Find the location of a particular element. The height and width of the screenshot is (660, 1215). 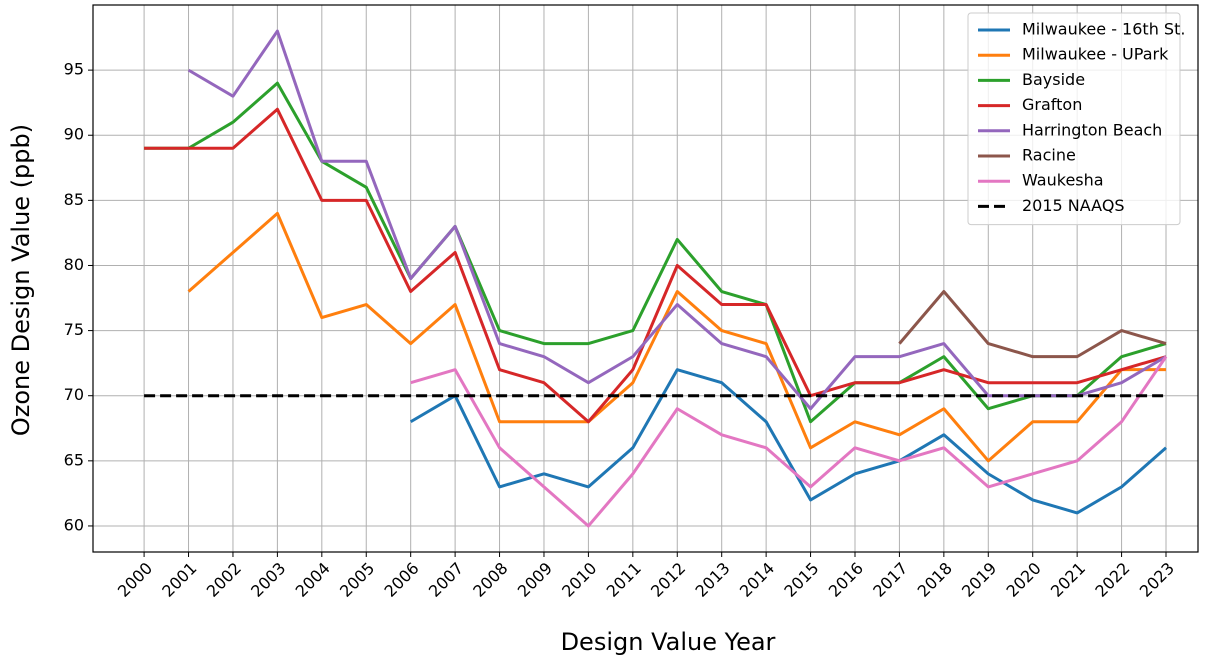

y-tick-label: 60 is located at coordinates (74, 524).